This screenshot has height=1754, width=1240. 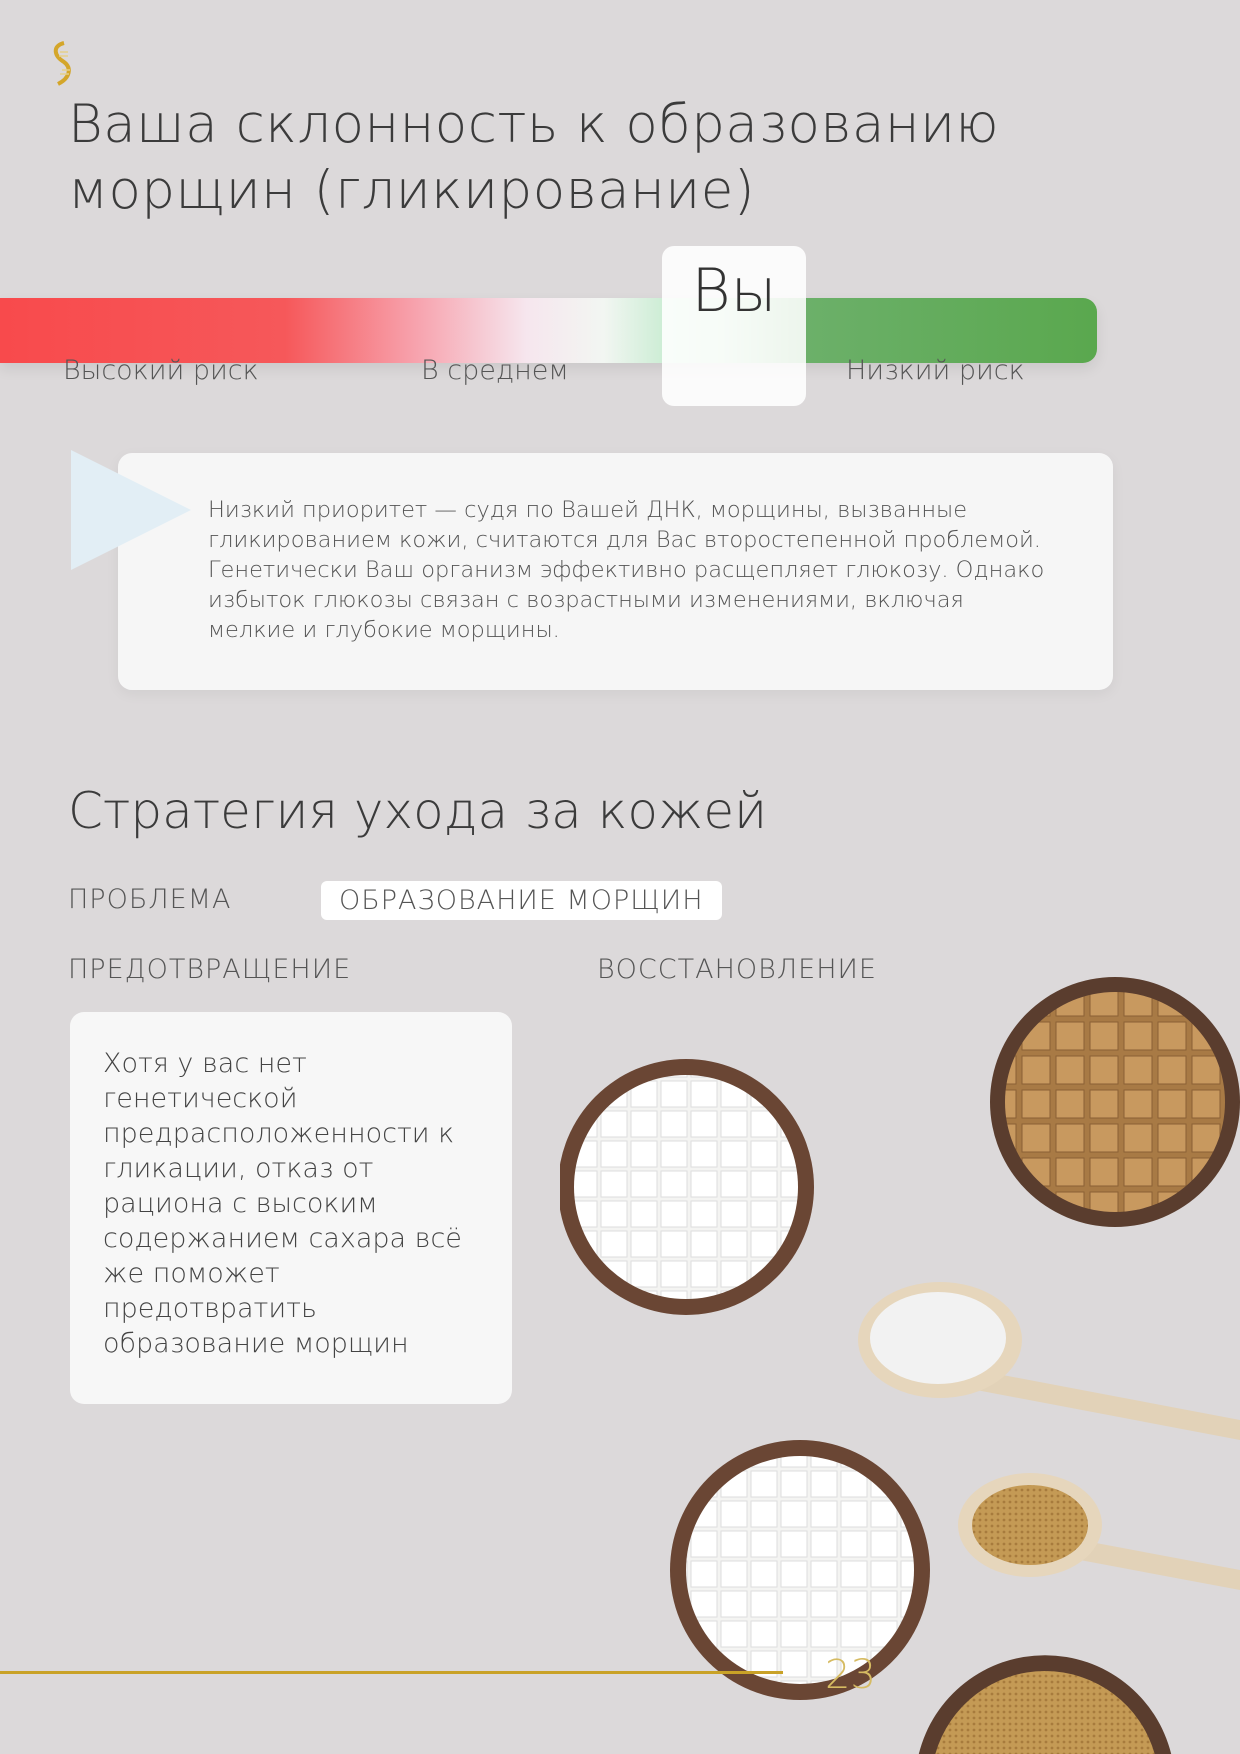 What do you see at coordinates (62, 63) in the screenshot?
I see `dna-helix-logo` at bounding box center [62, 63].